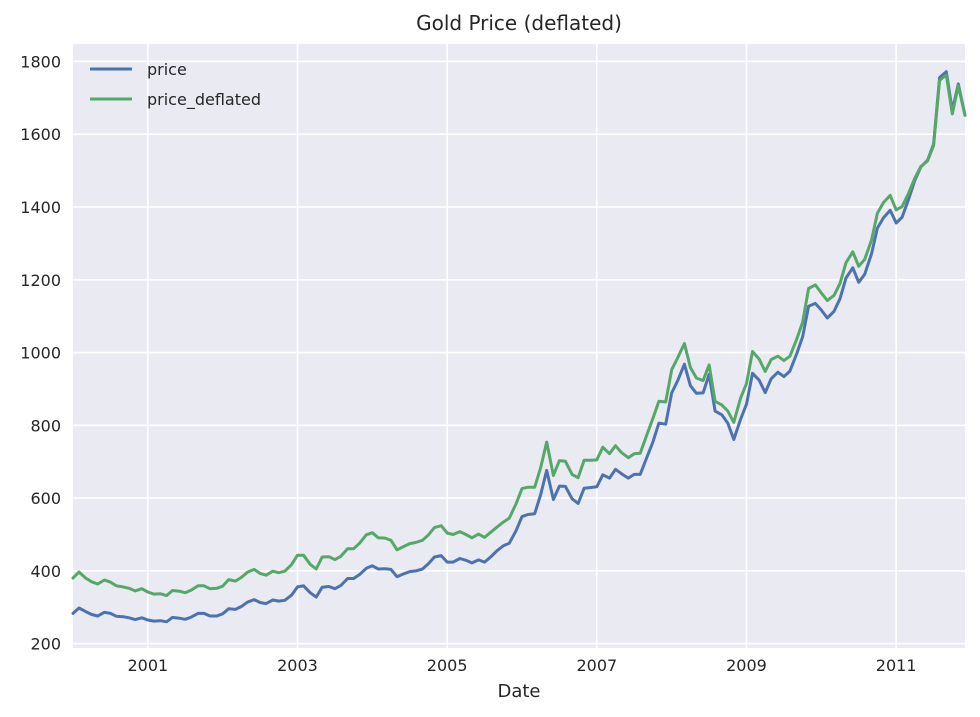 This screenshot has width=980, height=717. Describe the element at coordinates (45, 498) in the screenshot. I see `y-tick-label: 600` at that location.